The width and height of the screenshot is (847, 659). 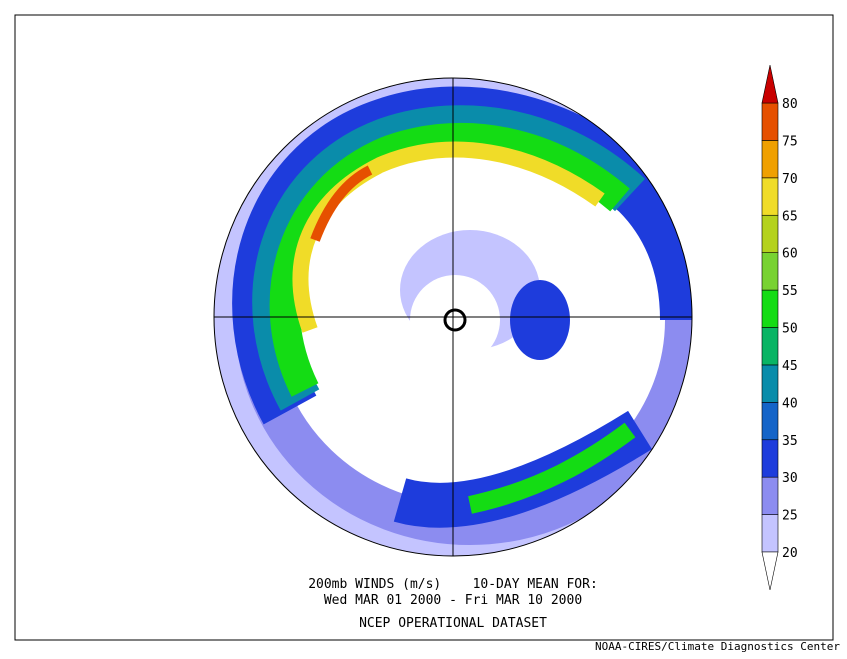 What do you see at coordinates (790, 516) in the screenshot?
I see `colorbar-label: 25` at bounding box center [790, 516].